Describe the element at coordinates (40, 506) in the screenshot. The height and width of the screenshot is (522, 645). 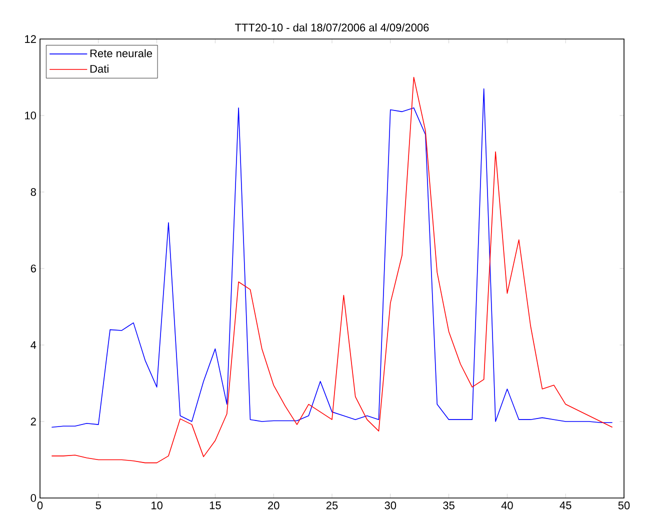
I see `x-tick-label: 0` at that location.